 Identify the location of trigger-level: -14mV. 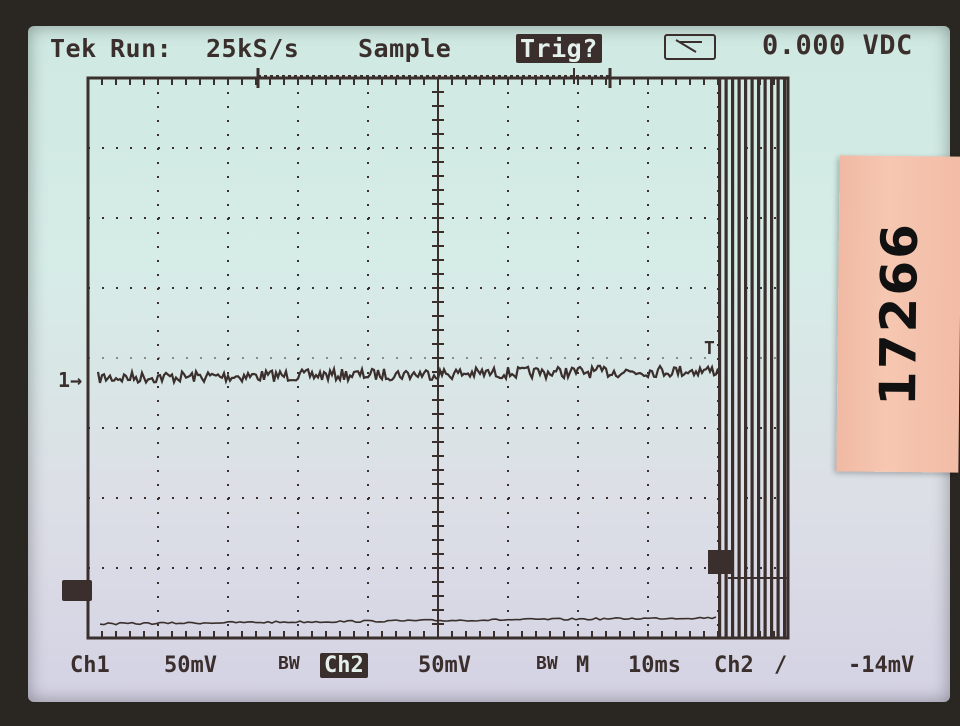
(881, 665).